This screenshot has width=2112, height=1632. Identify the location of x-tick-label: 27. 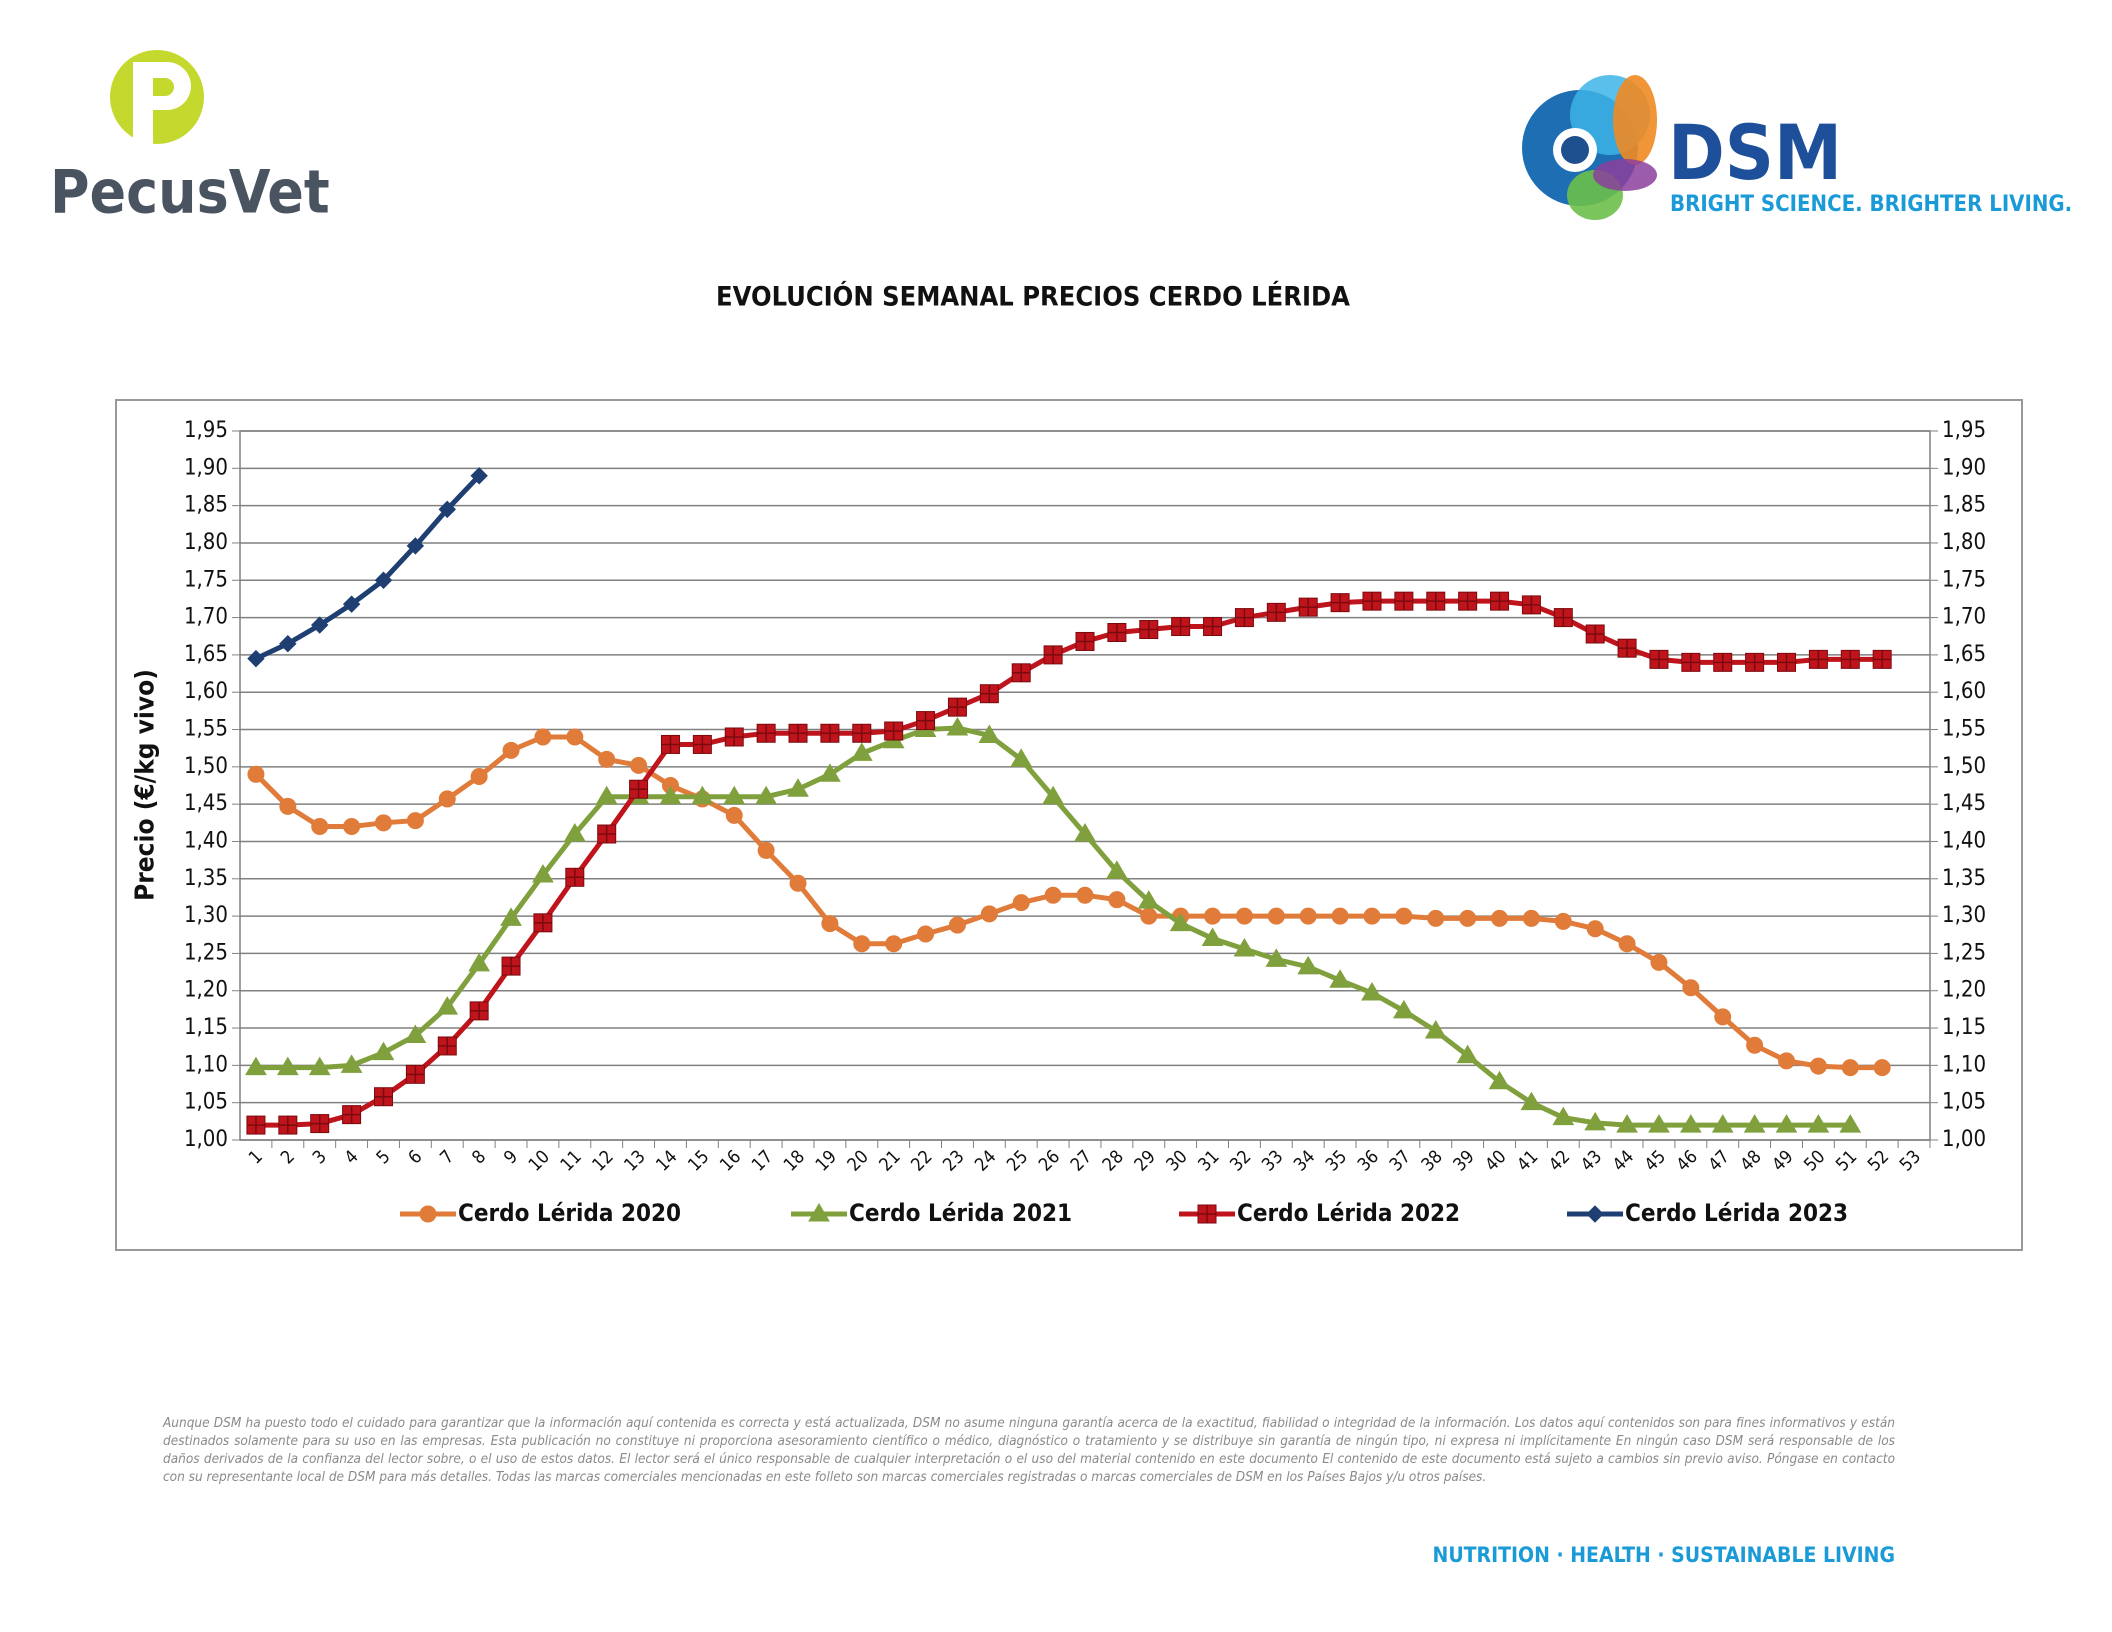
(1081, 1160).